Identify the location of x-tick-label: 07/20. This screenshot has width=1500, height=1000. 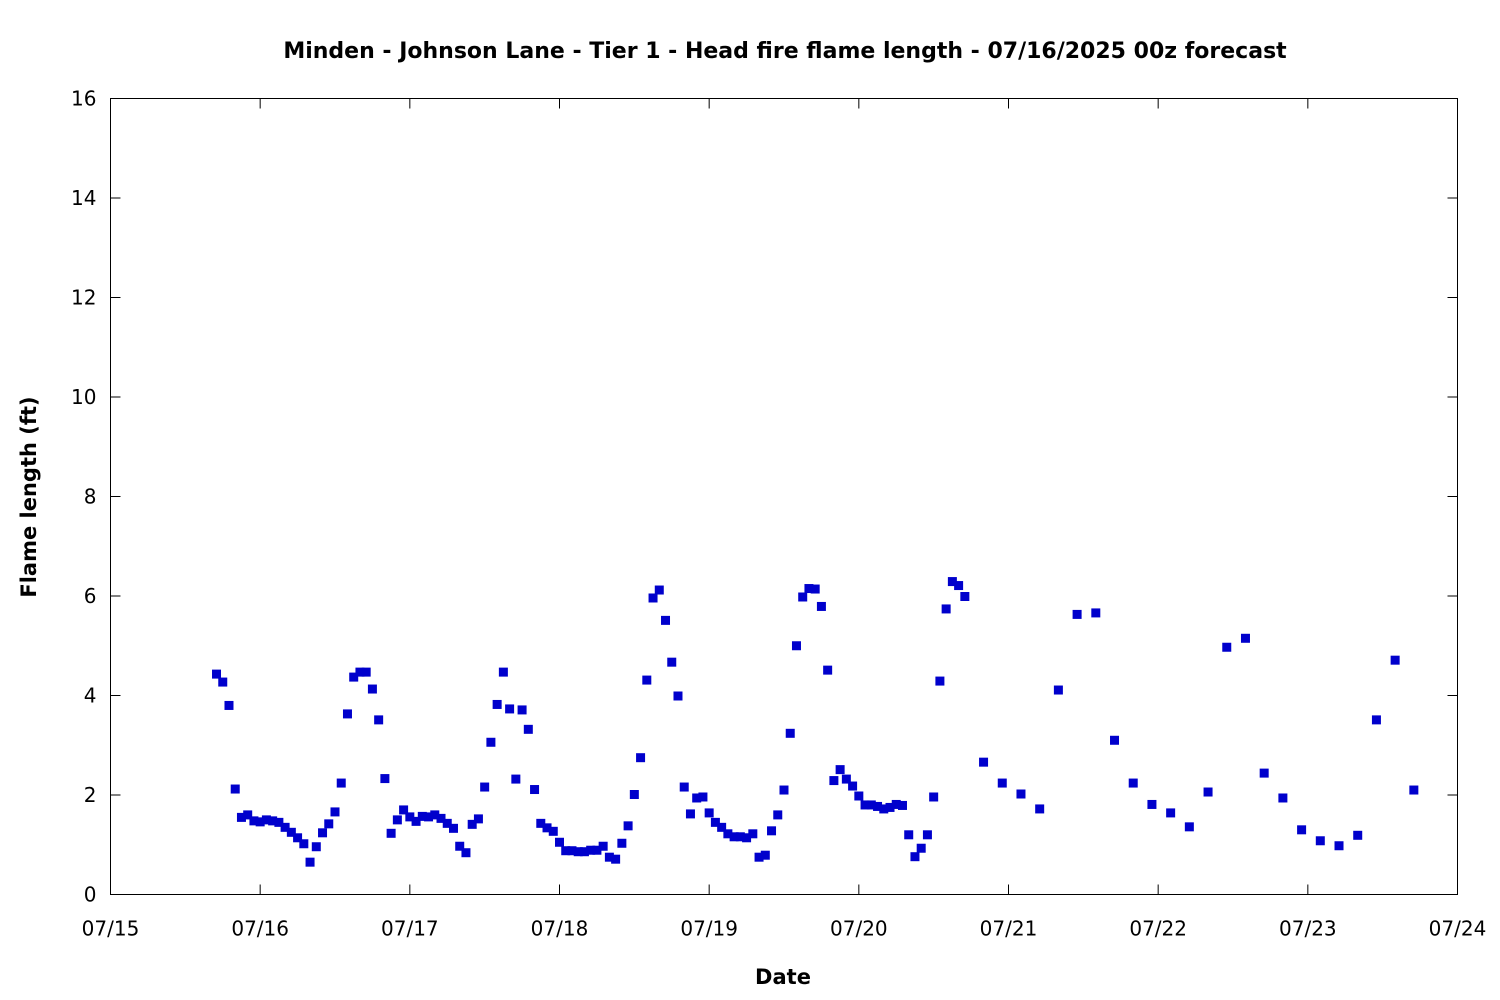
(859, 929).